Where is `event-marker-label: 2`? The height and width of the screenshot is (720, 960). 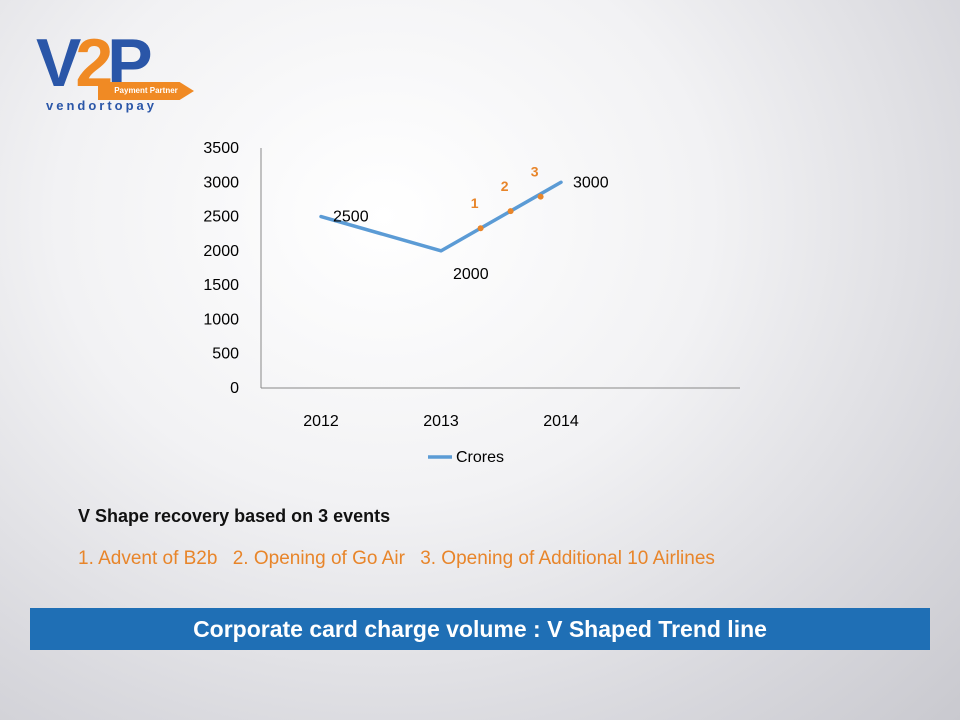 event-marker-label: 2 is located at coordinates (505, 186).